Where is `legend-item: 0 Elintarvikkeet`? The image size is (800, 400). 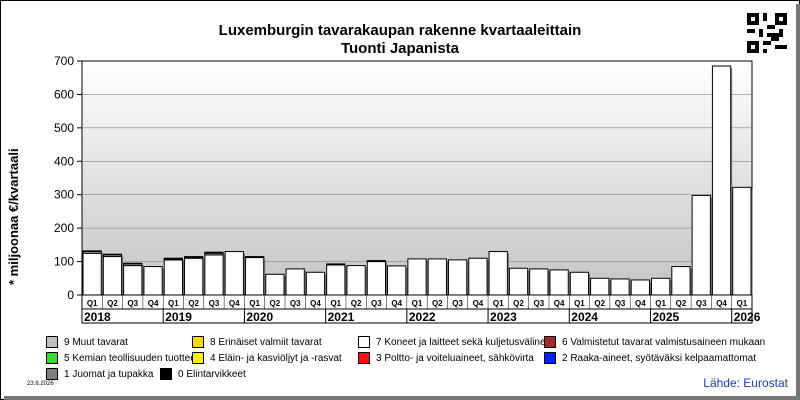
legend-item: 0 Elintarvikkeet is located at coordinates (203, 374).